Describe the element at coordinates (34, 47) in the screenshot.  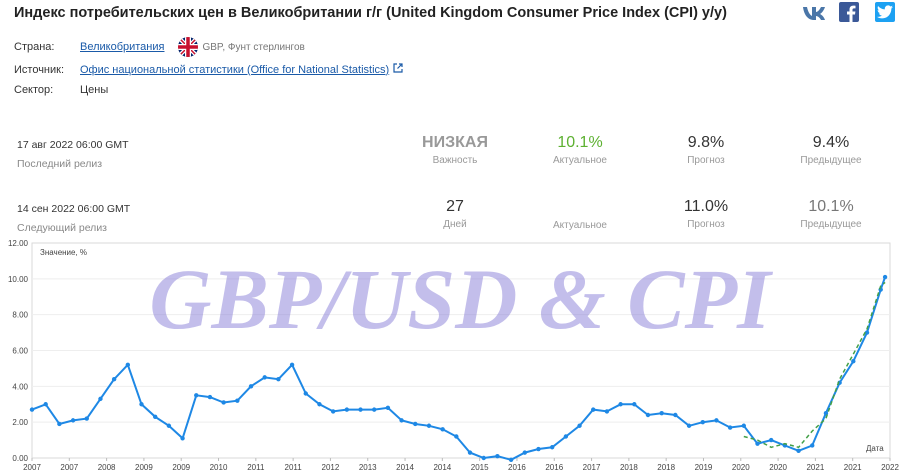
I see `country-label: Страна:` at that location.